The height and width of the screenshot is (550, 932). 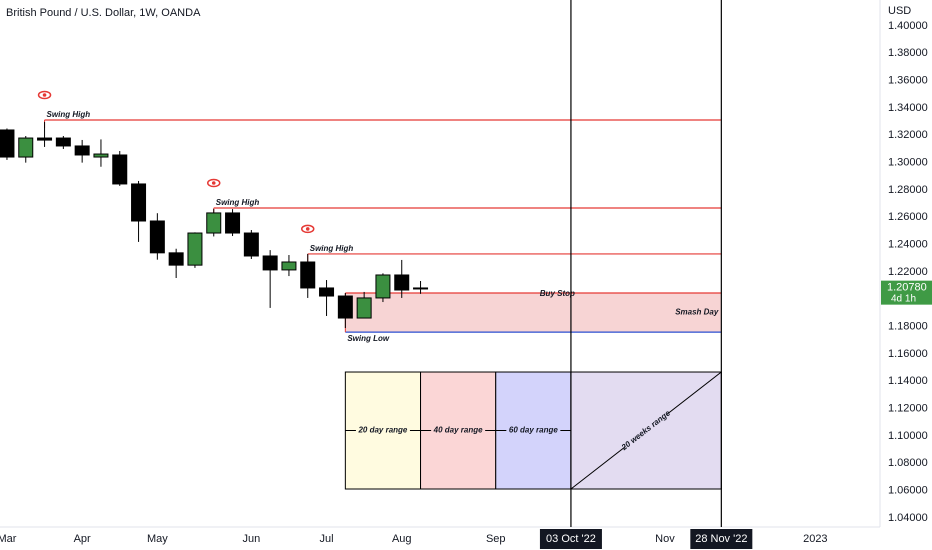 What do you see at coordinates (557, 293) in the screenshot?
I see `buy-stop-label: Buy Stop` at bounding box center [557, 293].